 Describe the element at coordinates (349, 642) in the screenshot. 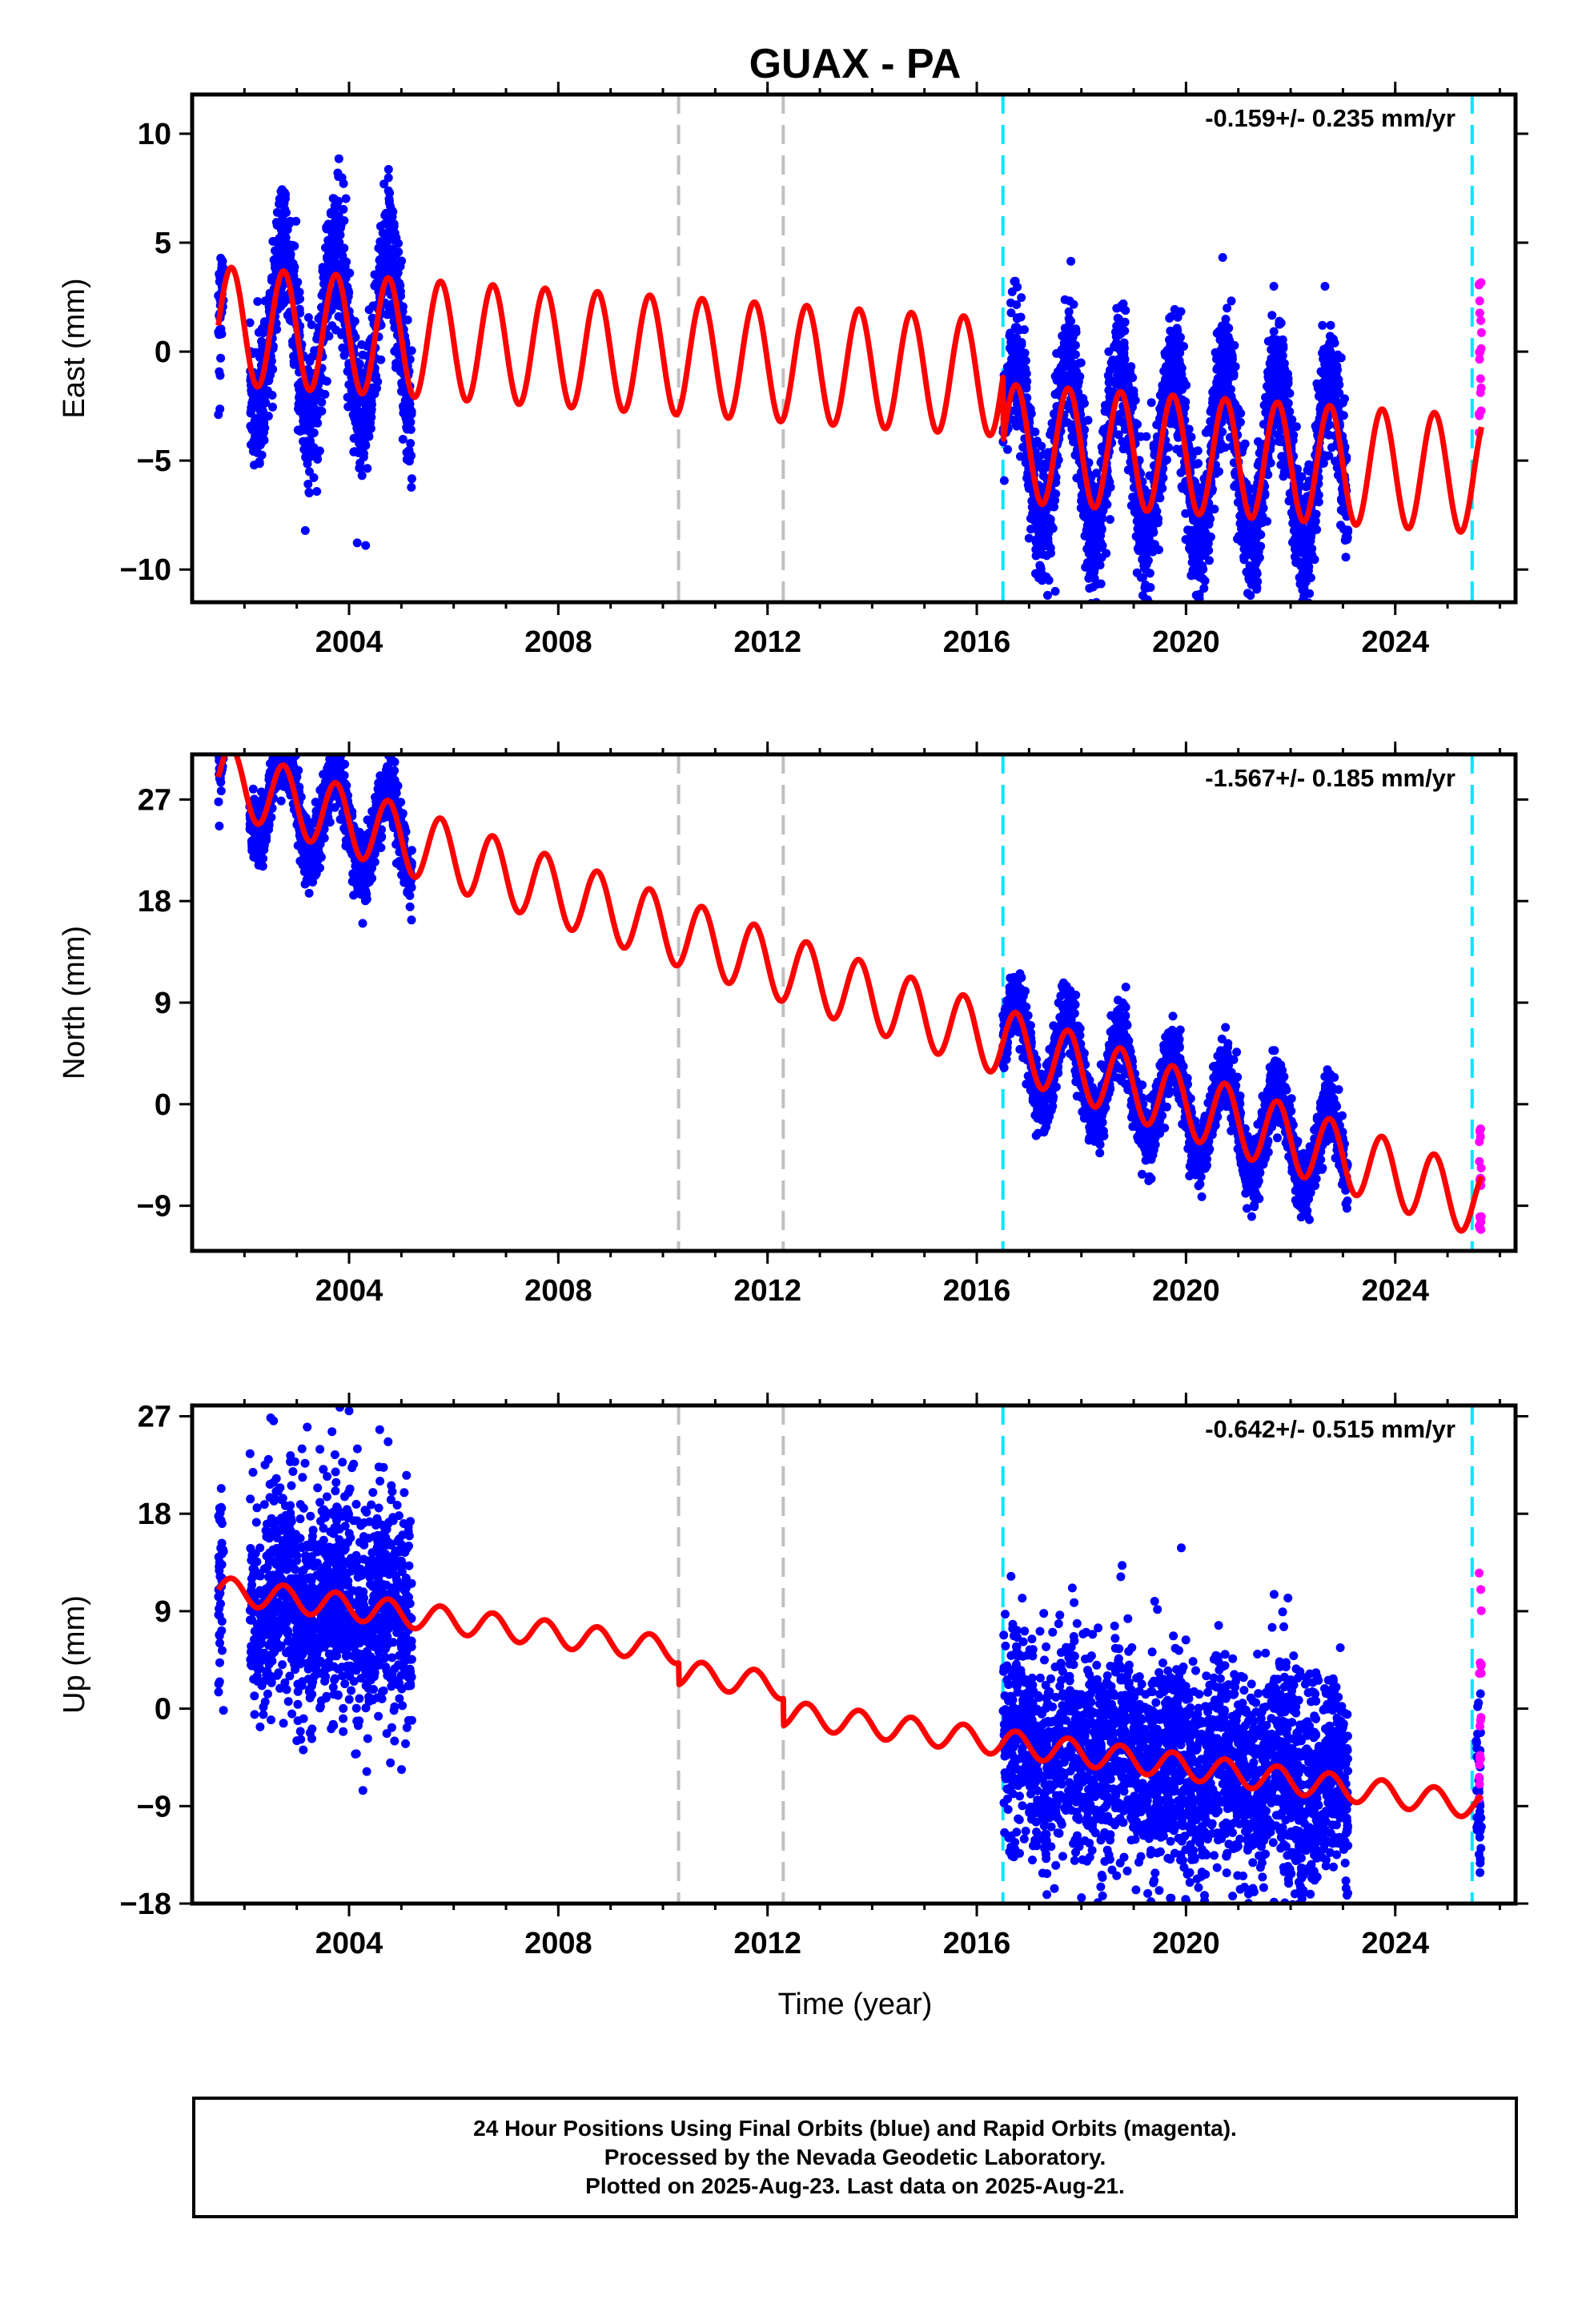

I see `x-tick-label: 2004` at that location.